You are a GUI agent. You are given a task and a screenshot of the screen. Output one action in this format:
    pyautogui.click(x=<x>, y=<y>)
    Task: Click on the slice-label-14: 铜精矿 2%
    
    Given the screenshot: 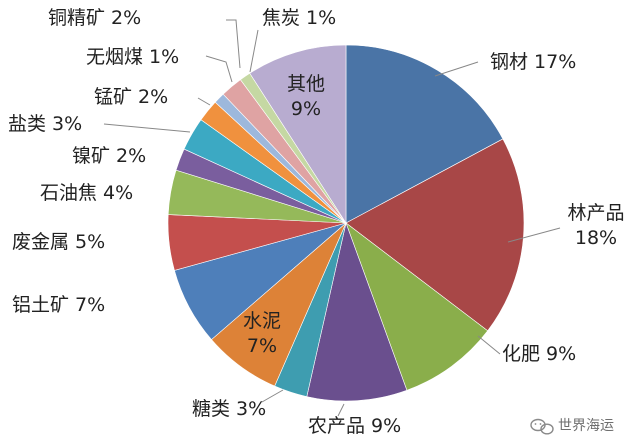 What is the action you would take?
    pyautogui.click(x=94, y=18)
    